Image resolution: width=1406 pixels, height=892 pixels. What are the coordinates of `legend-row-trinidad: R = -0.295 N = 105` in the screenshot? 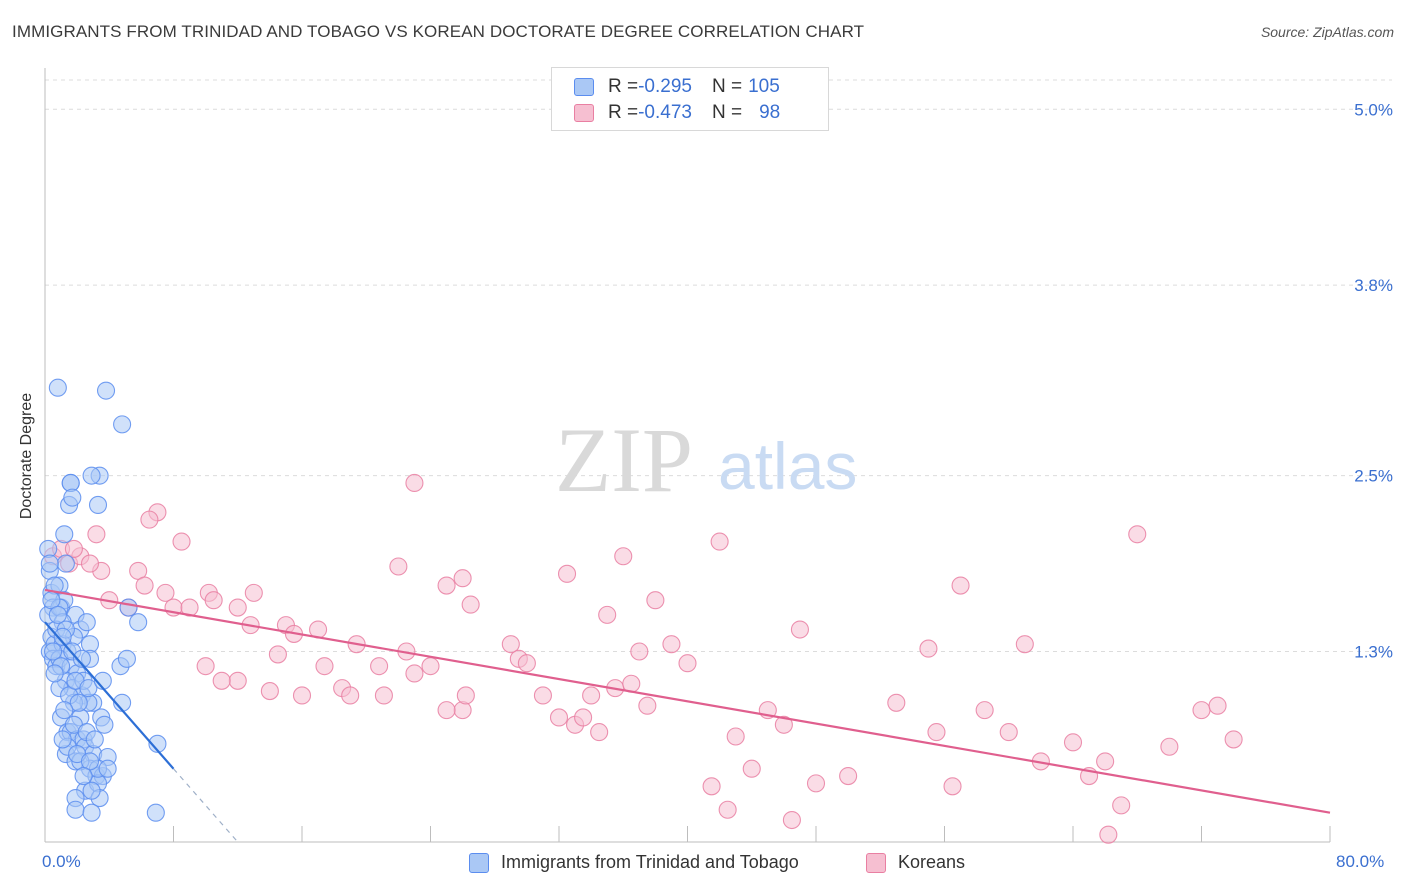 It's located at (677, 87).